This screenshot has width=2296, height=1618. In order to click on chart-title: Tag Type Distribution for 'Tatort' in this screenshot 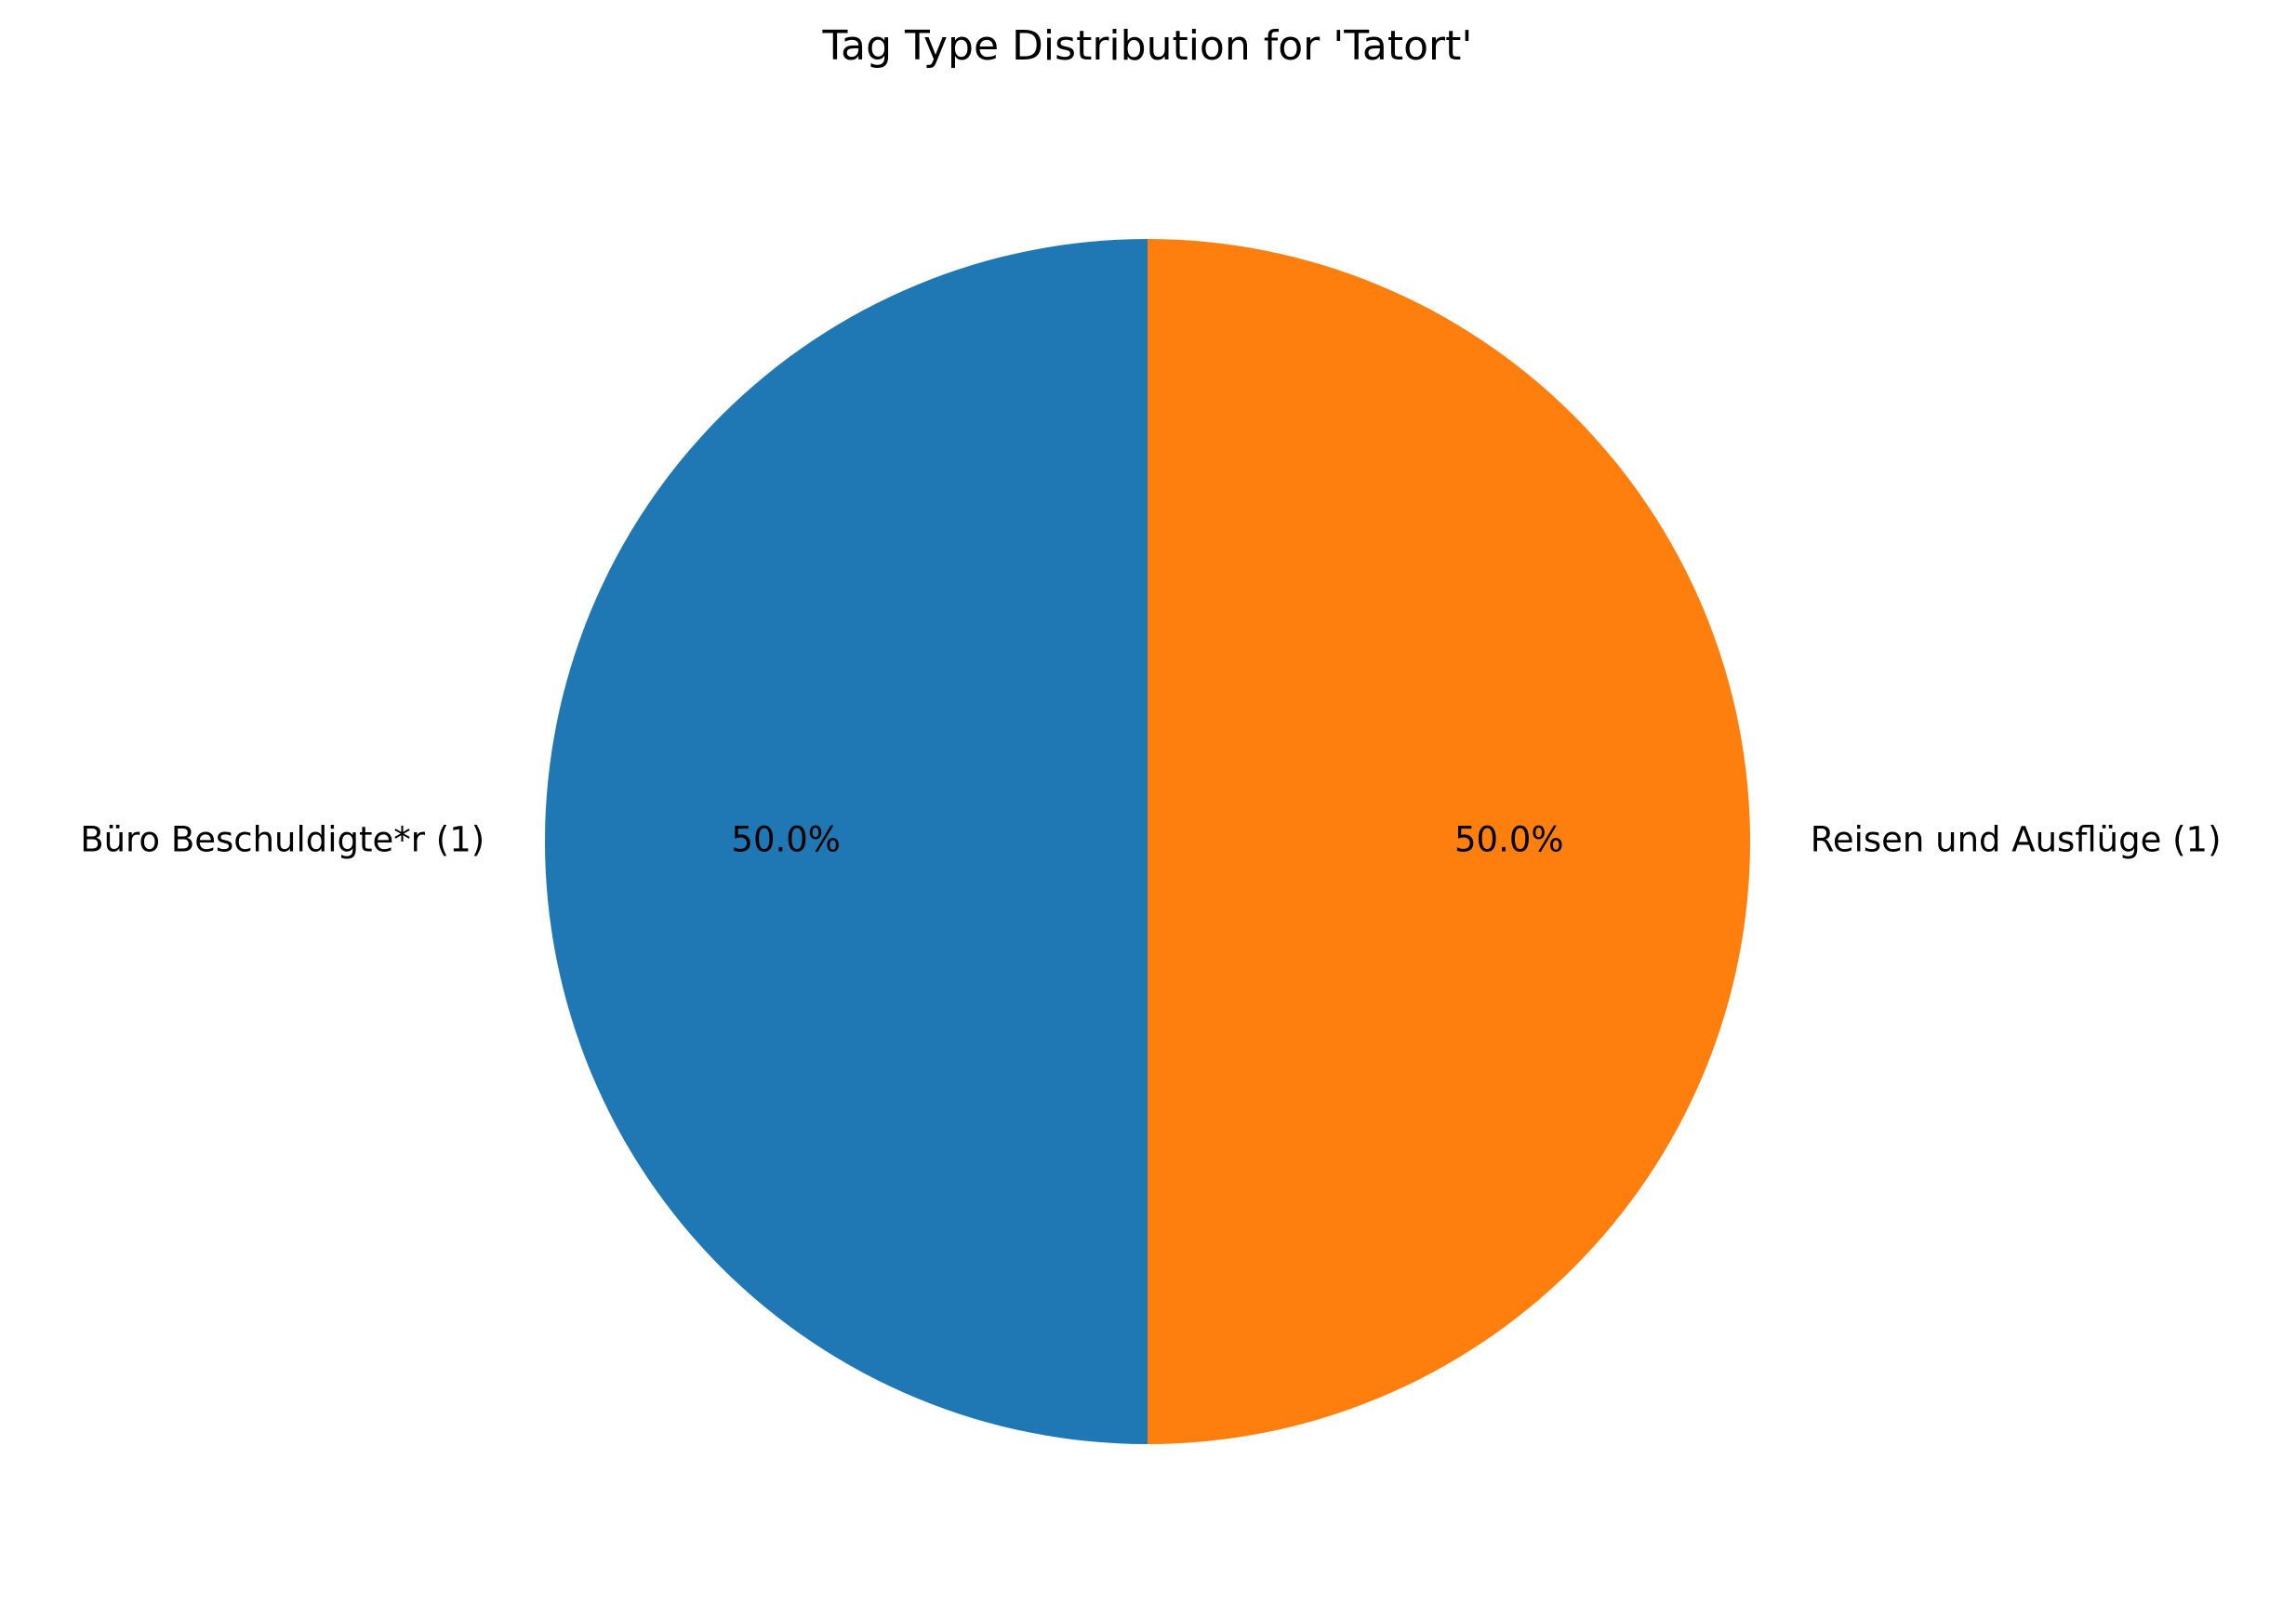, I will do `click(1147, 46)`.